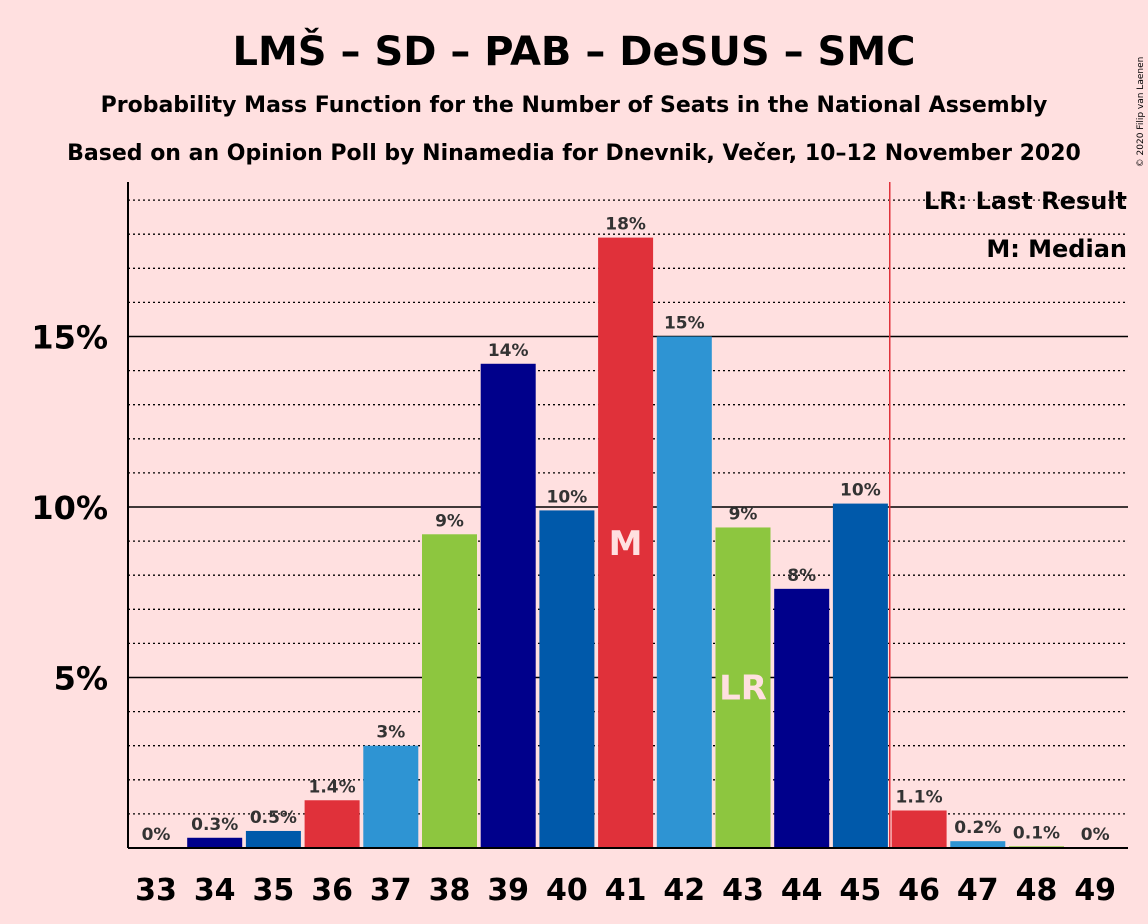  Describe the element at coordinates (69, 508) in the screenshot. I see `y-tick-label: 10%` at that location.